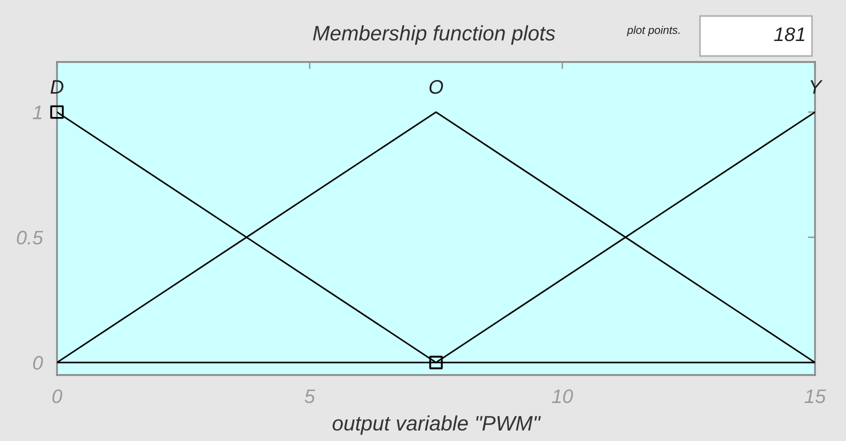  What do you see at coordinates (310, 397) in the screenshot?
I see `x-tick-label: 5` at bounding box center [310, 397].